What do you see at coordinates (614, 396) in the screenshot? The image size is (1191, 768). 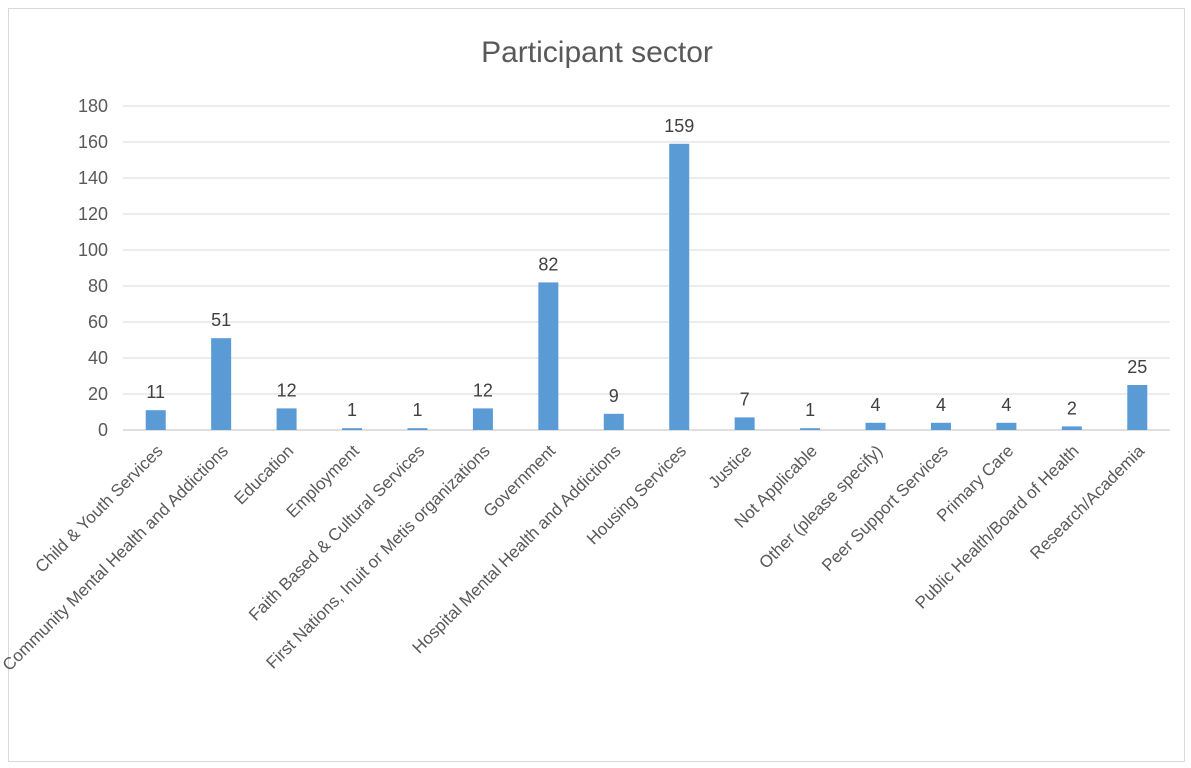 I see `data-label: 9` at bounding box center [614, 396].